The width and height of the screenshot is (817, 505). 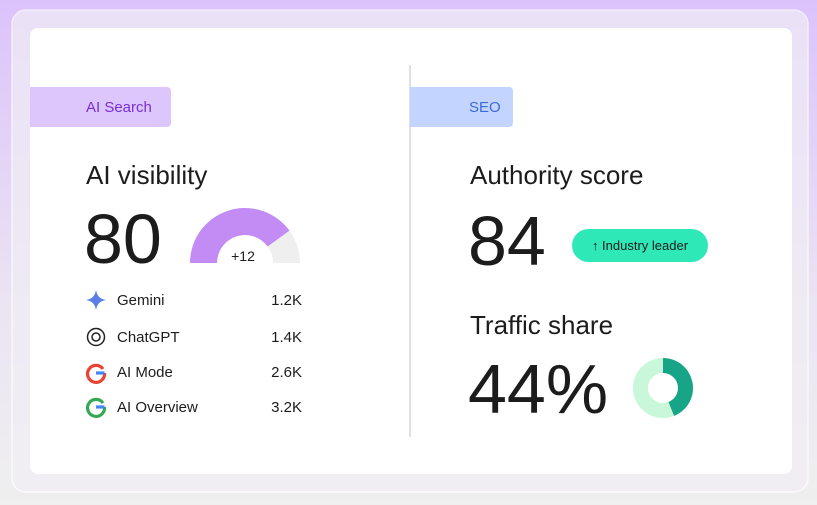 What do you see at coordinates (145, 372) in the screenshot?
I see `row-name: AI Mode` at bounding box center [145, 372].